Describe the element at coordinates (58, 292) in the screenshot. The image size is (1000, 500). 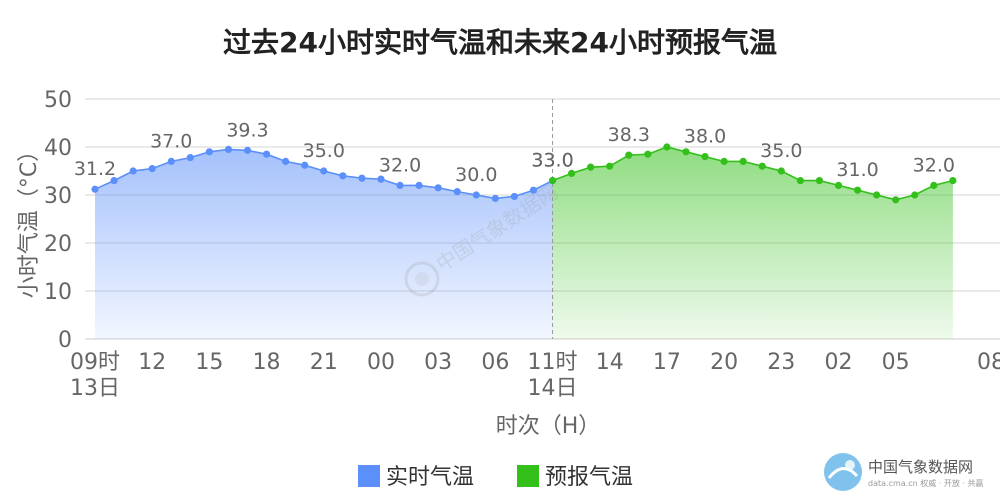
I see `y-tick-10: 10` at that location.